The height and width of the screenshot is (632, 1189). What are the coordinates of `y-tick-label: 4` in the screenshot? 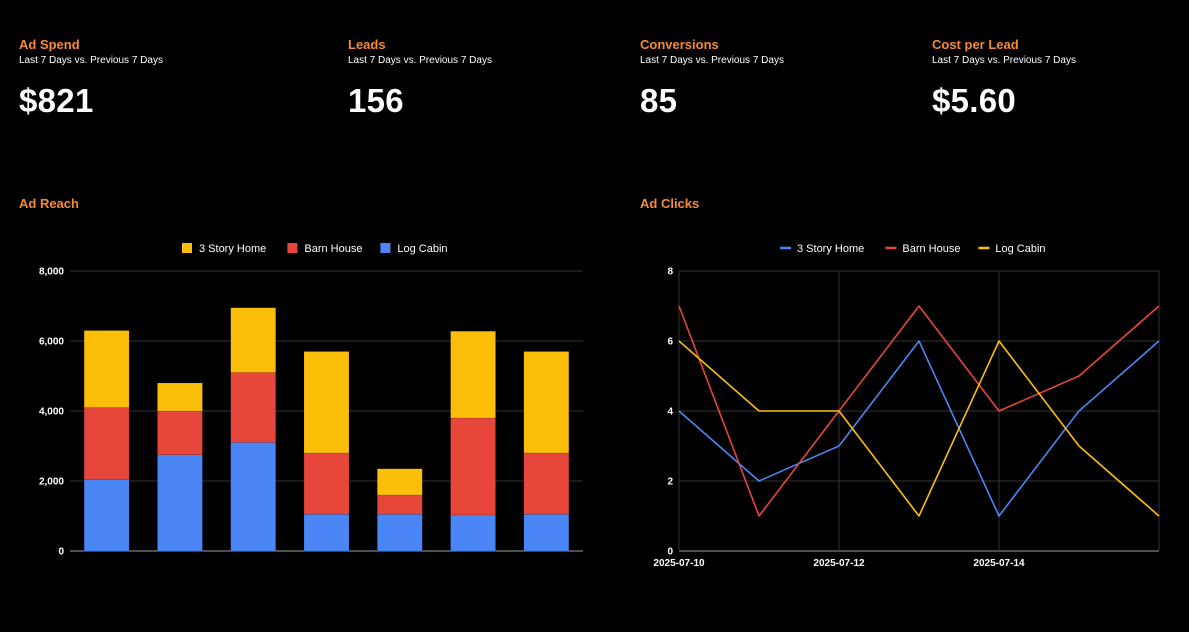 It's located at (670, 412).